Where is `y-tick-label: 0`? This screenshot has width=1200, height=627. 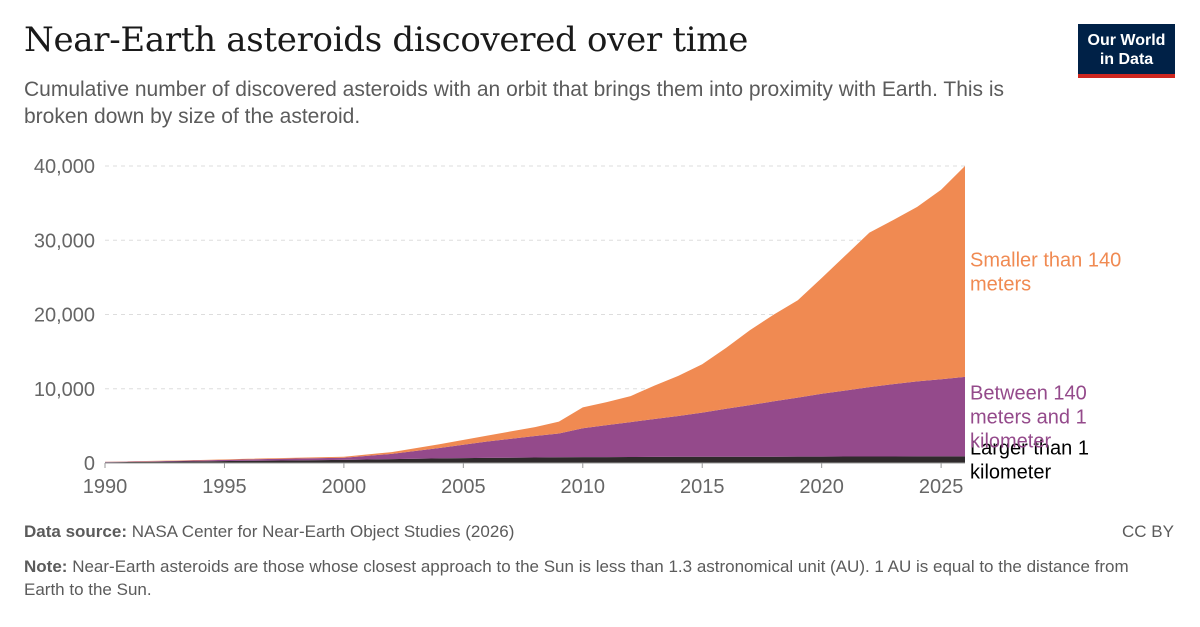 y-tick-label: 0 is located at coordinates (89, 464).